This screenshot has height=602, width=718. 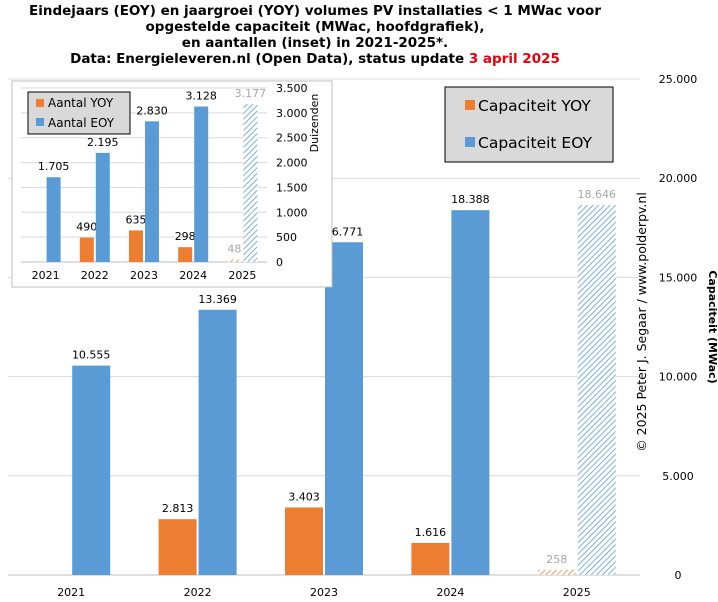 What do you see at coordinates (217, 299) in the screenshot?
I see `main-data-label-eoy: 13.369` at bounding box center [217, 299].